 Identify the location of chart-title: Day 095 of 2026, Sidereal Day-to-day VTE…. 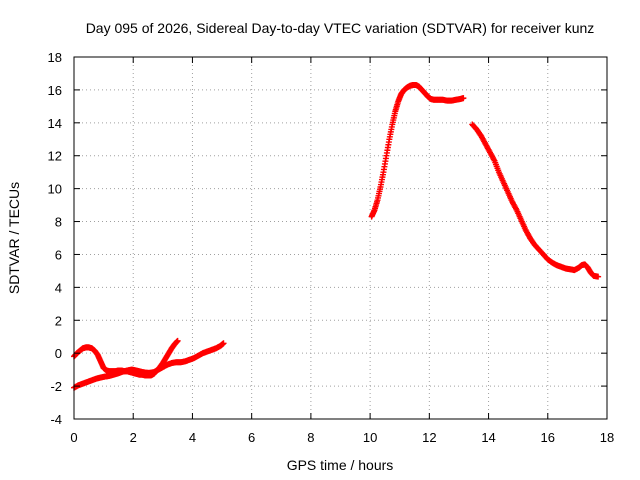
(340, 28).